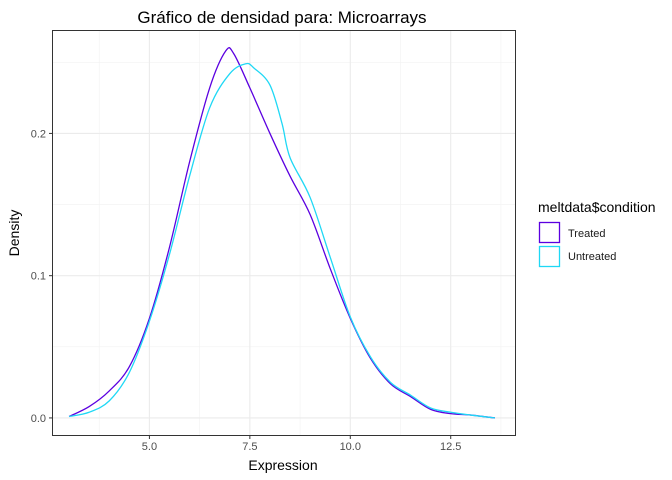 The width and height of the screenshot is (672, 480). What do you see at coordinates (301, 444) in the screenshot?
I see `x-axis: 5.0 7.5 10.0 12.5` at bounding box center [301, 444].